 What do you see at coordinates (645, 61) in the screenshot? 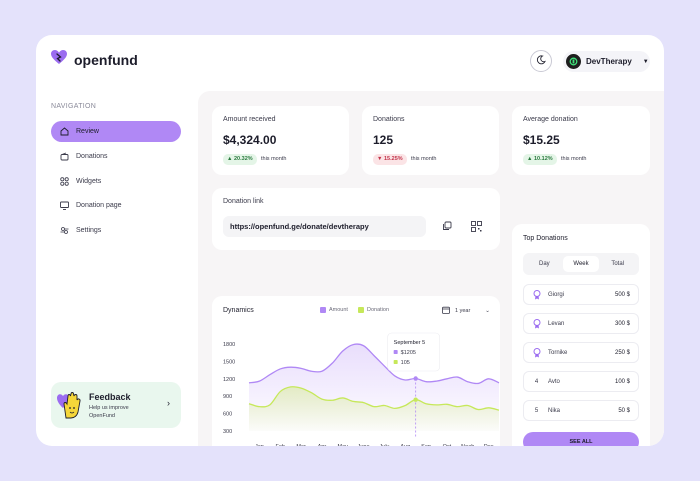
I see `chevron-down-icon: ▼` at bounding box center [645, 61].